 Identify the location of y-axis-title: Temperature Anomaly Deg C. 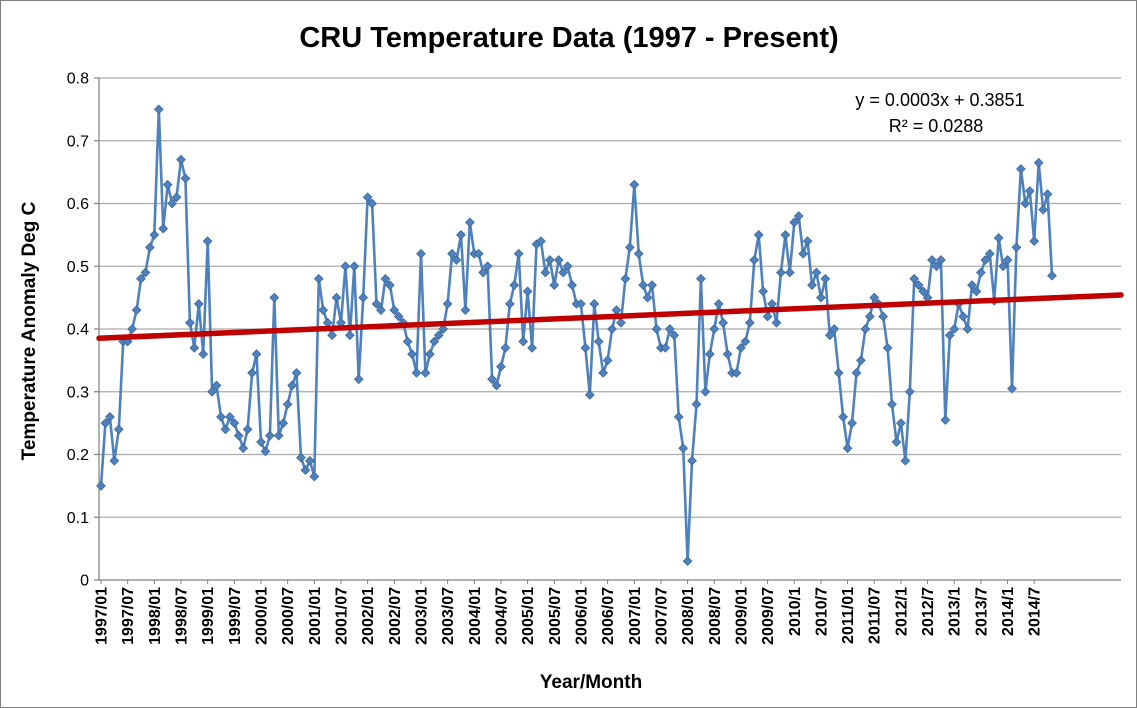
(29, 330).